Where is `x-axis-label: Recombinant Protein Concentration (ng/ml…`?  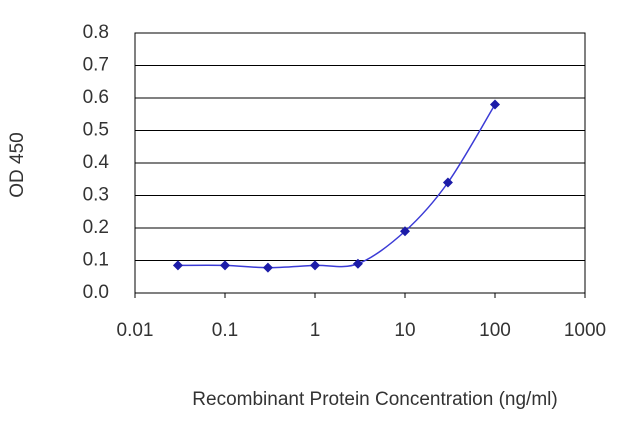
x-axis-label: Recombinant Protein Concentration (ng/ml… is located at coordinates (374, 399).